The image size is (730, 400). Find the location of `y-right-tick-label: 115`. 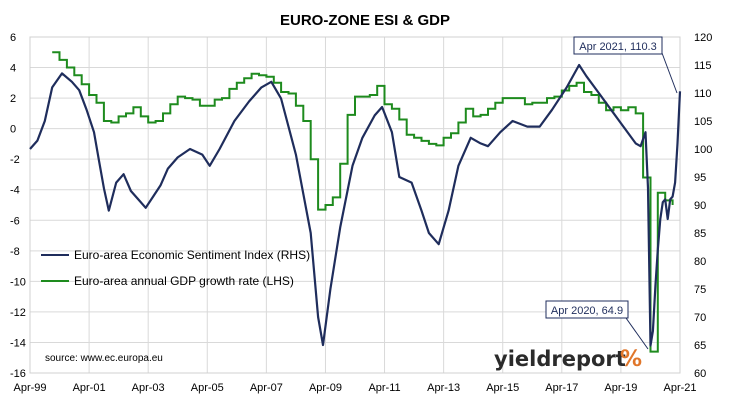

y-right-tick-label: 115 is located at coordinates (703, 66).